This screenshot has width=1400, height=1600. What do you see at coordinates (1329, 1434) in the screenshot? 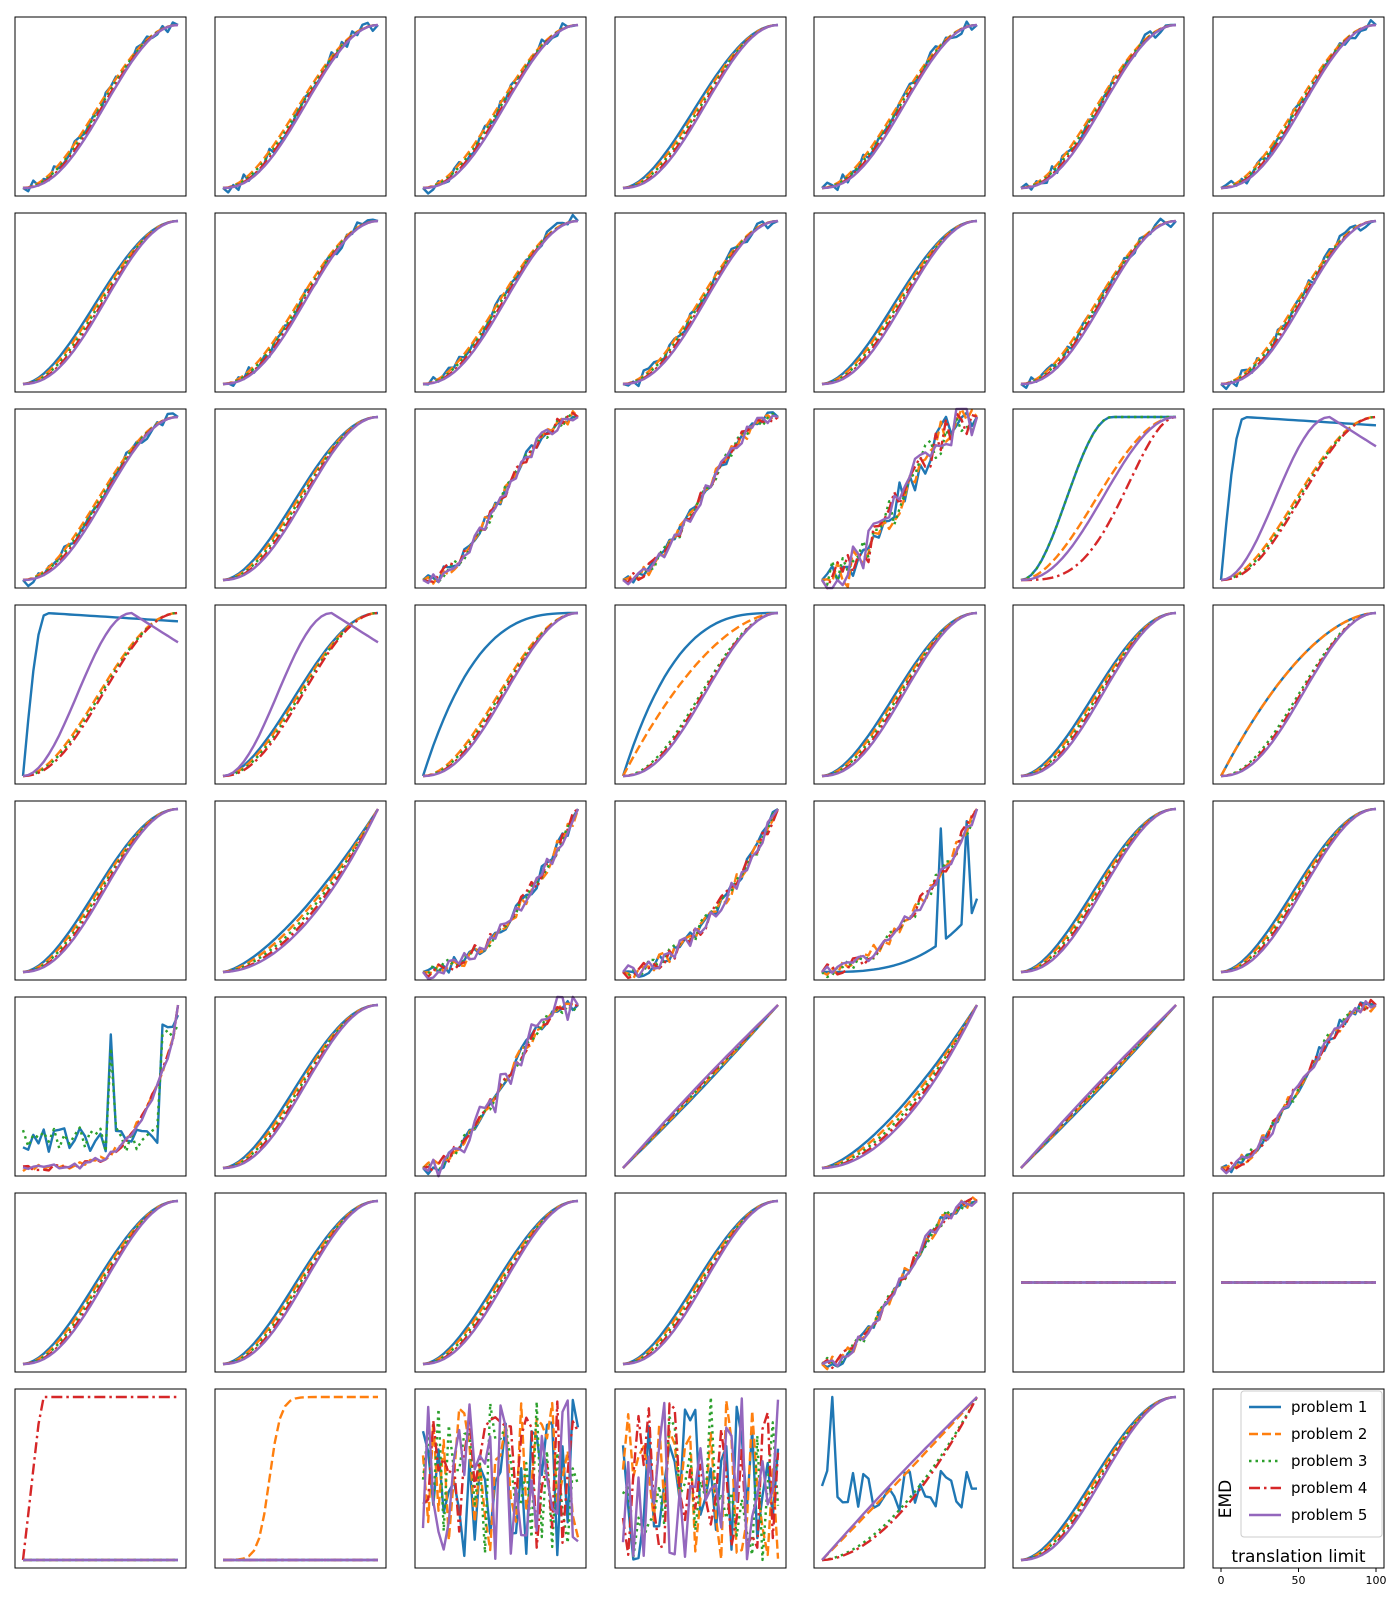
I see `legend-label-problem-2: problem 2` at bounding box center [1329, 1434].